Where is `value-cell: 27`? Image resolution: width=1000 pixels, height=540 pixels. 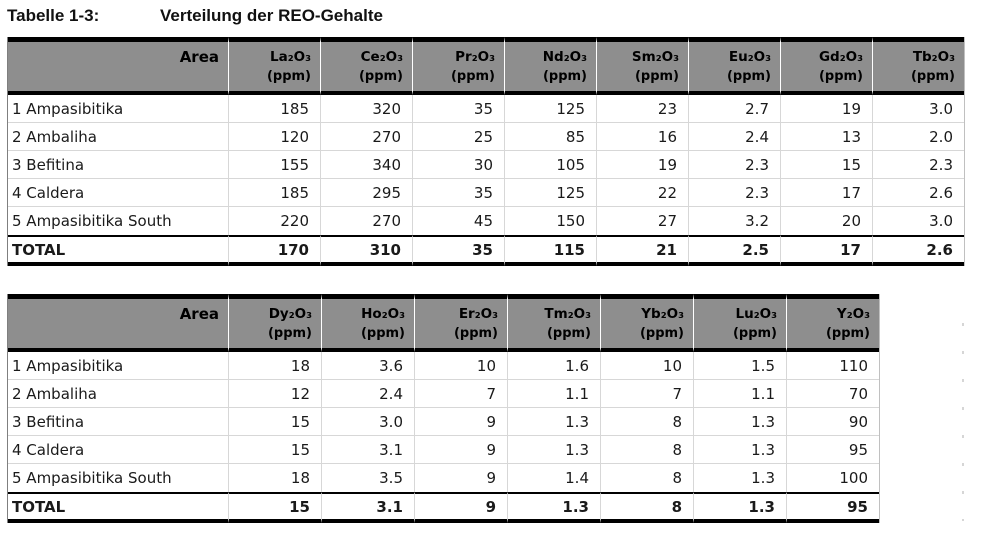 value-cell: 27 is located at coordinates (642, 221).